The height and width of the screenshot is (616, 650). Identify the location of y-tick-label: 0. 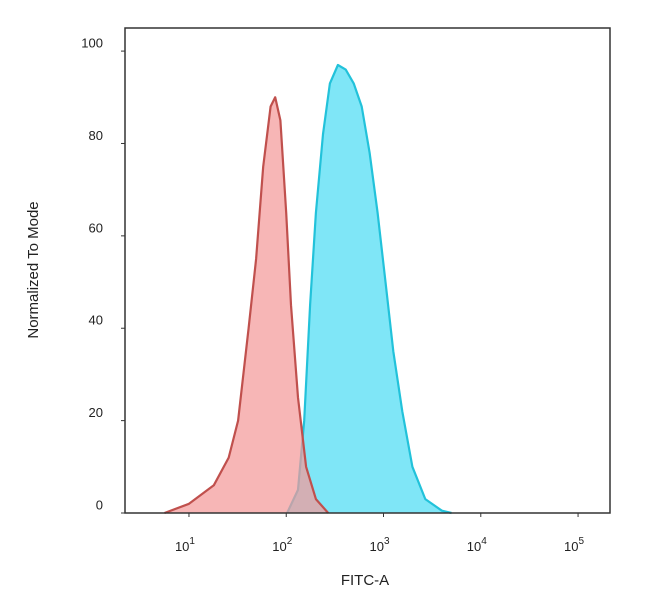
(99, 504).